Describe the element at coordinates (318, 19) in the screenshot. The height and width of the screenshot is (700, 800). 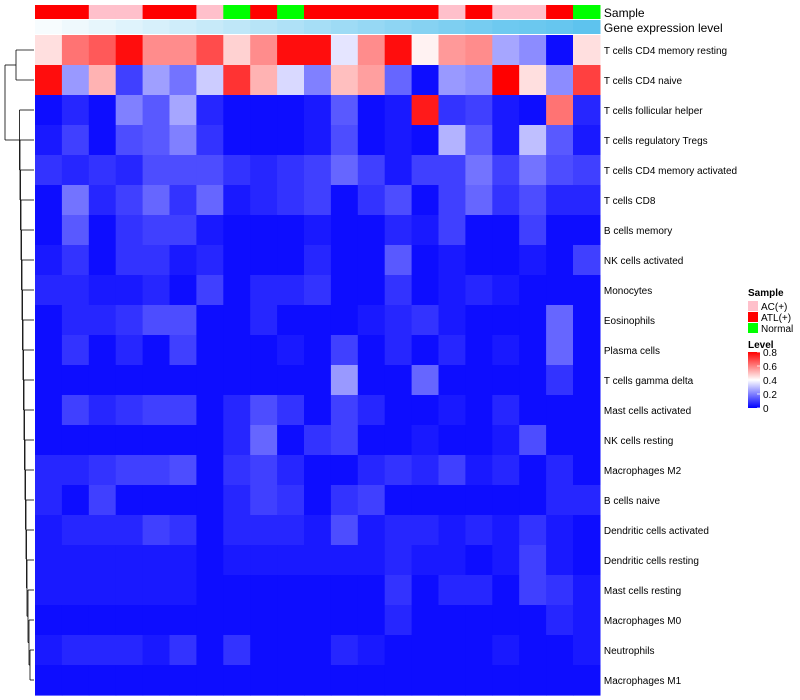
I see `annotation-bars` at that location.